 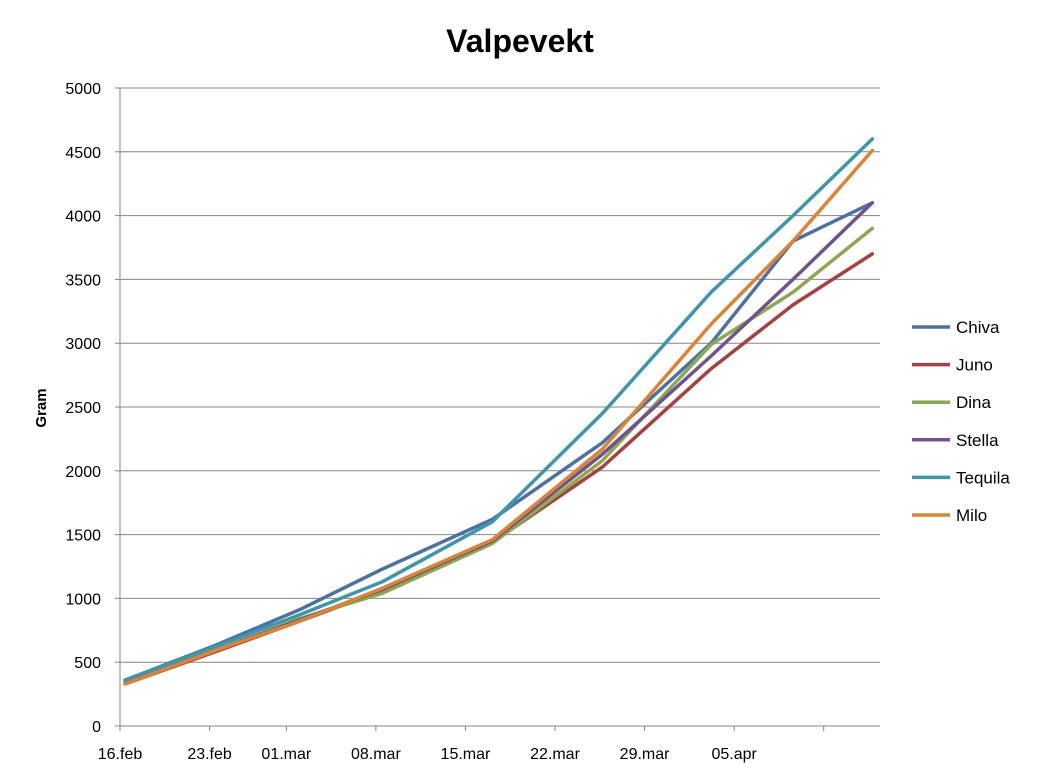 What do you see at coordinates (83, 536) in the screenshot?
I see `y-tick-label: 1500` at bounding box center [83, 536].